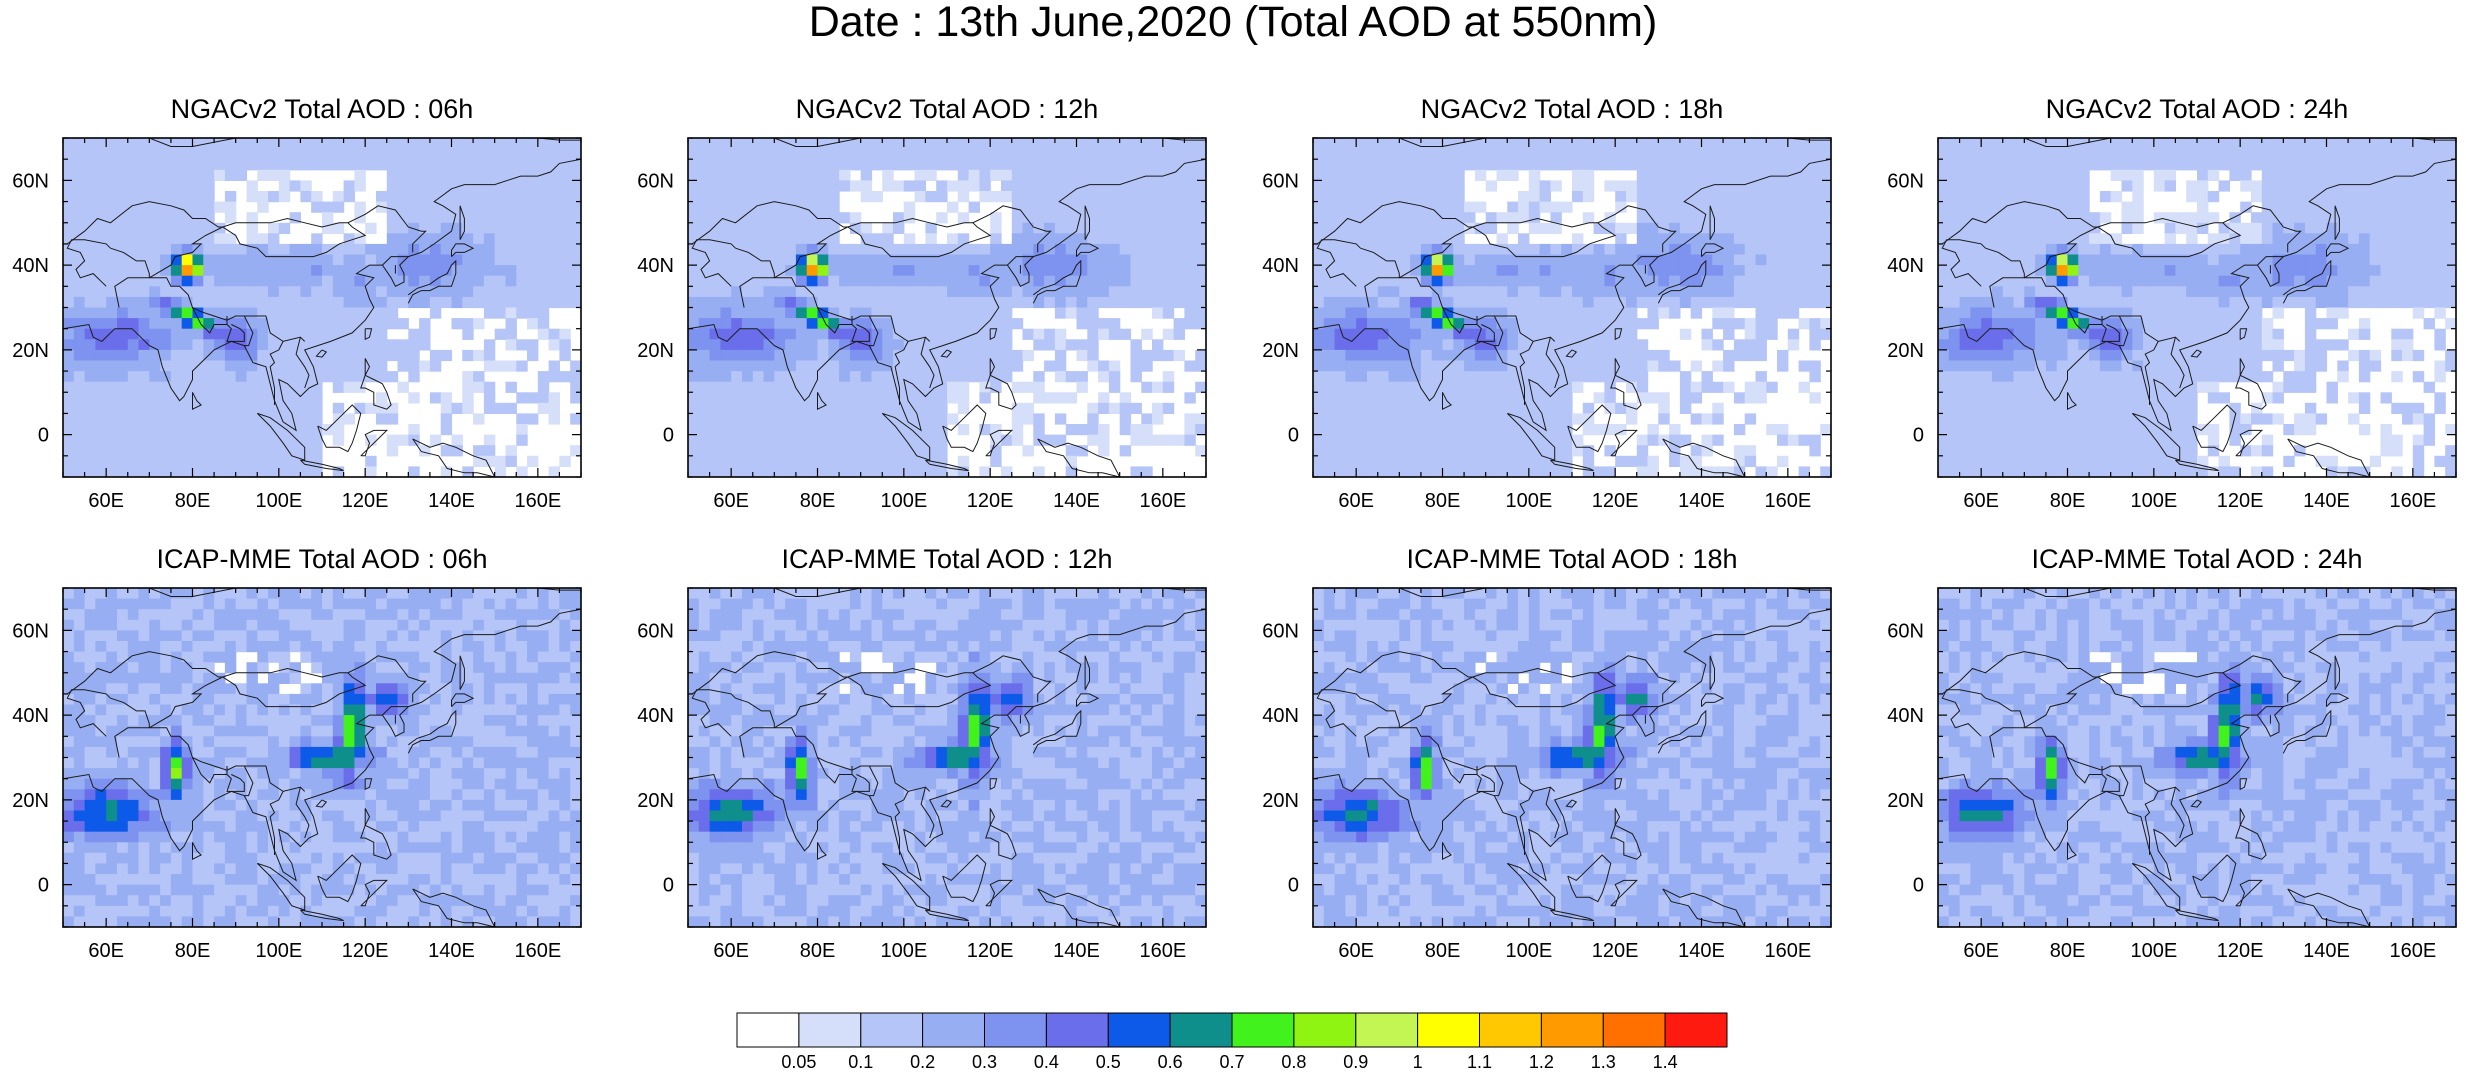 The height and width of the screenshot is (1072, 2466). I want to click on x-tick-label: 80E, so click(1443, 501).